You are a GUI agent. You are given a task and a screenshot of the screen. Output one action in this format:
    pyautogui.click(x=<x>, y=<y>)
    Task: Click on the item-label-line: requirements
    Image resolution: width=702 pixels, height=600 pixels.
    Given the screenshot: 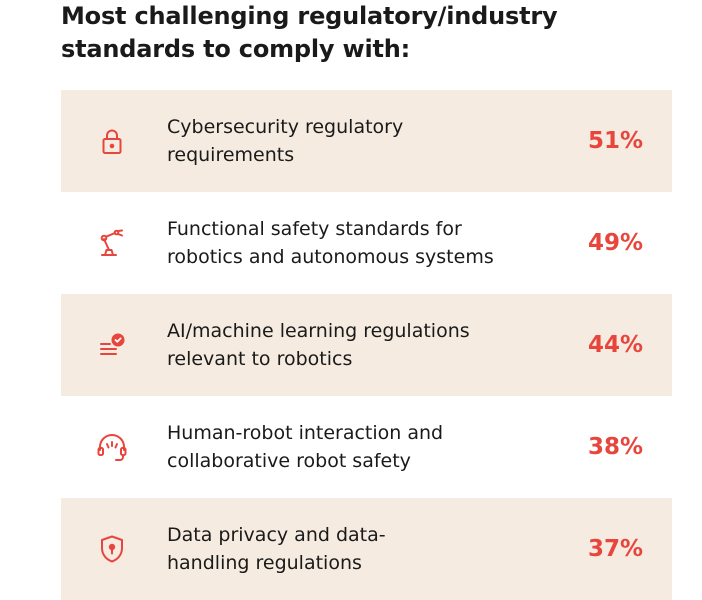 What is the action you would take?
    pyautogui.click(x=231, y=155)
    